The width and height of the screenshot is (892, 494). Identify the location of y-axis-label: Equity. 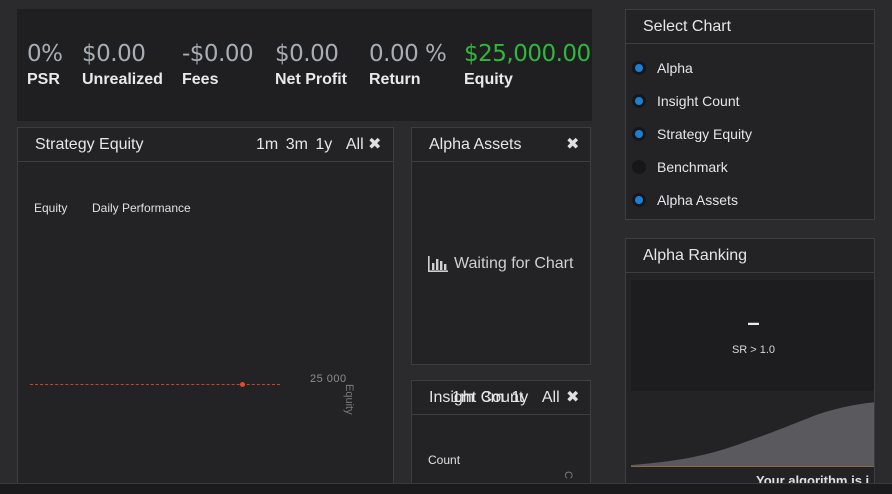
(349, 399).